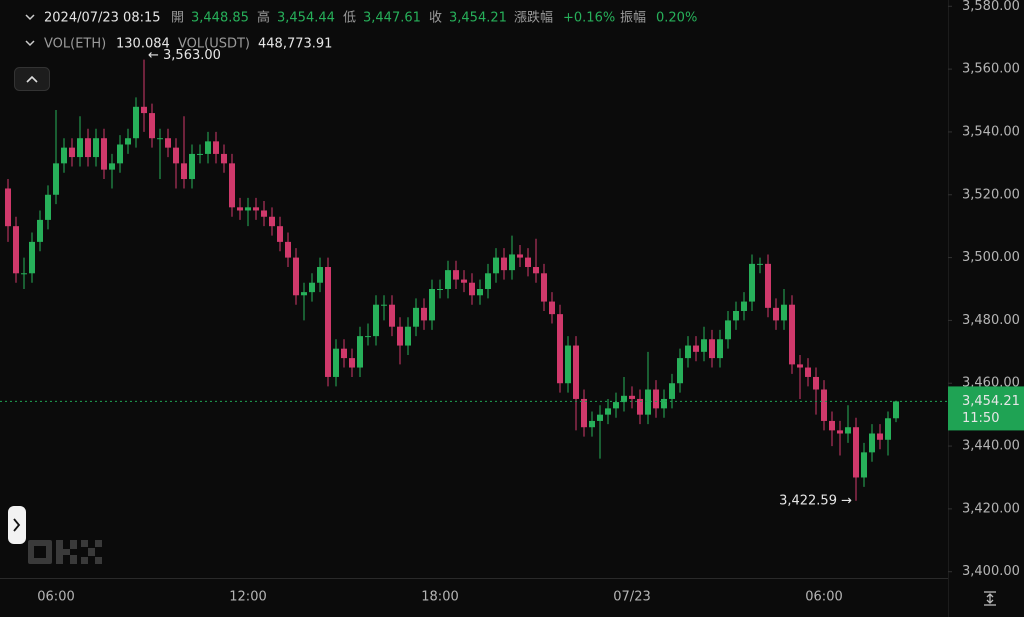  What do you see at coordinates (991, 571) in the screenshot?
I see `y-tick-label: 3,400.00` at bounding box center [991, 571].